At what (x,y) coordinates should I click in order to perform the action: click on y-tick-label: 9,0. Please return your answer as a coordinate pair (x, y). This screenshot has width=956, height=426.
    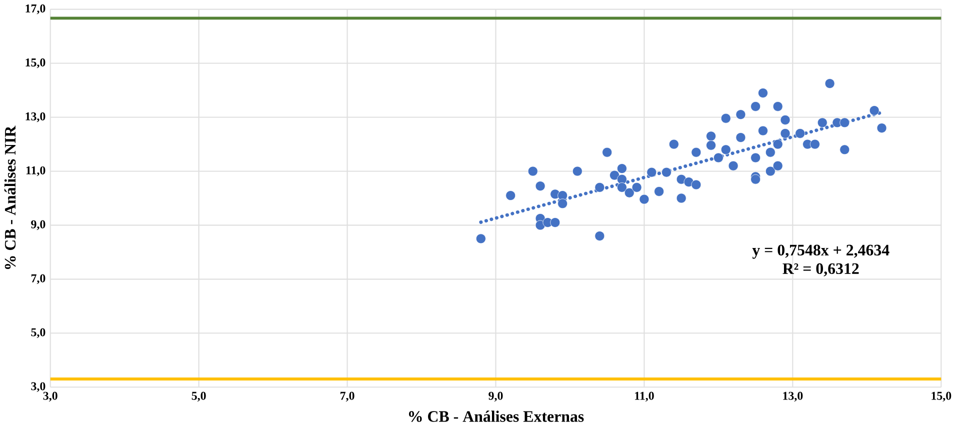
    Looking at the image, I should click on (38, 225).